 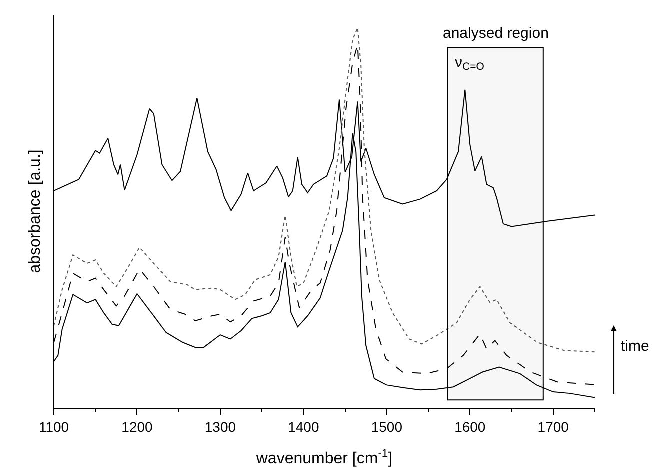 What do you see at coordinates (554, 426) in the screenshot?
I see `x-tick-label: 1700` at bounding box center [554, 426].